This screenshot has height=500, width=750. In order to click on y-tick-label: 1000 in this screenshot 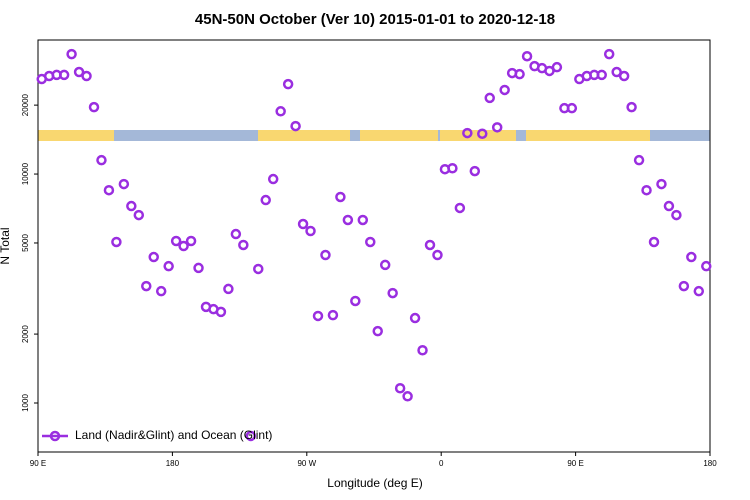, I will do `click(25, 403)`.